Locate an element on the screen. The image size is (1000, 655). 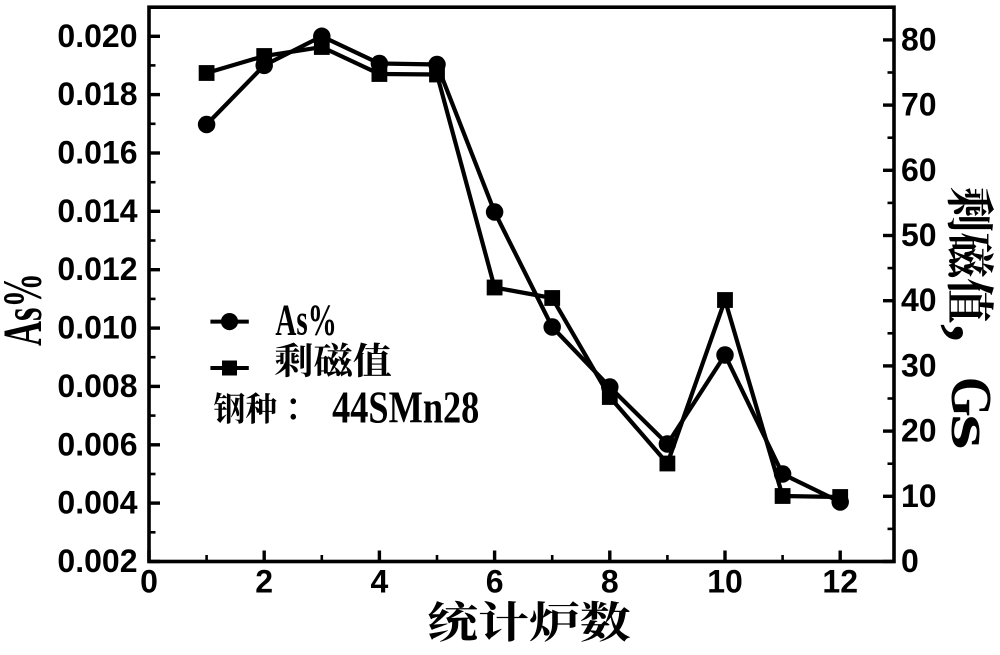
svg-text: 44SMn28 is located at coordinates (405, 408).